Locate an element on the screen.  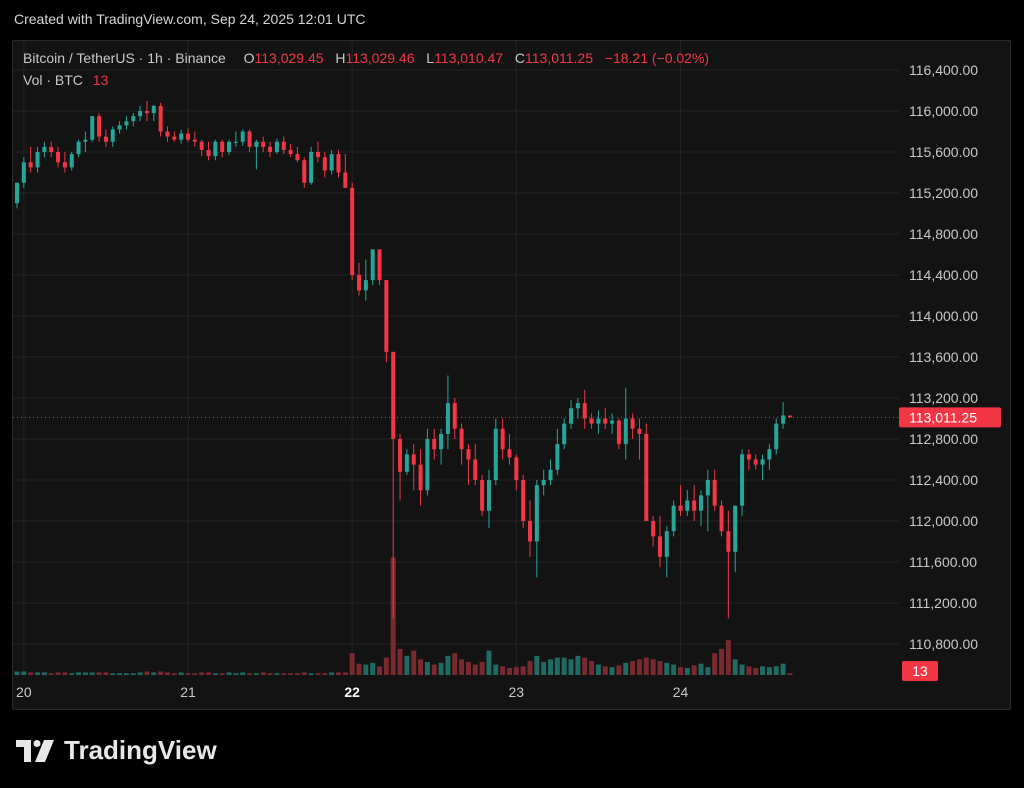
y-tick-label: 113,200.00 is located at coordinates (943, 398).